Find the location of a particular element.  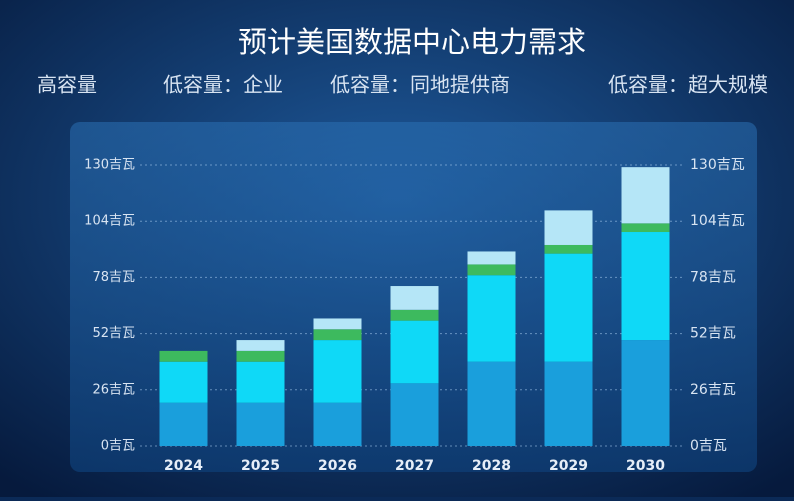

y-tick-label: 52吉瓦 is located at coordinates (113, 333).